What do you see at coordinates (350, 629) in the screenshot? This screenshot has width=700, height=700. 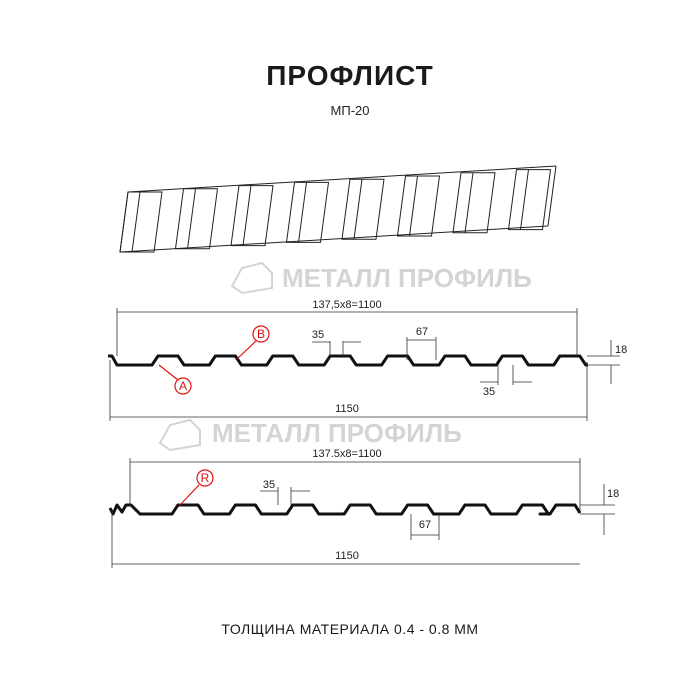 I see `material-thickness-note: ТОЛЩИНА МАТЕРИАЛА 0.4 - 0.8 ММ` at bounding box center [350, 629].